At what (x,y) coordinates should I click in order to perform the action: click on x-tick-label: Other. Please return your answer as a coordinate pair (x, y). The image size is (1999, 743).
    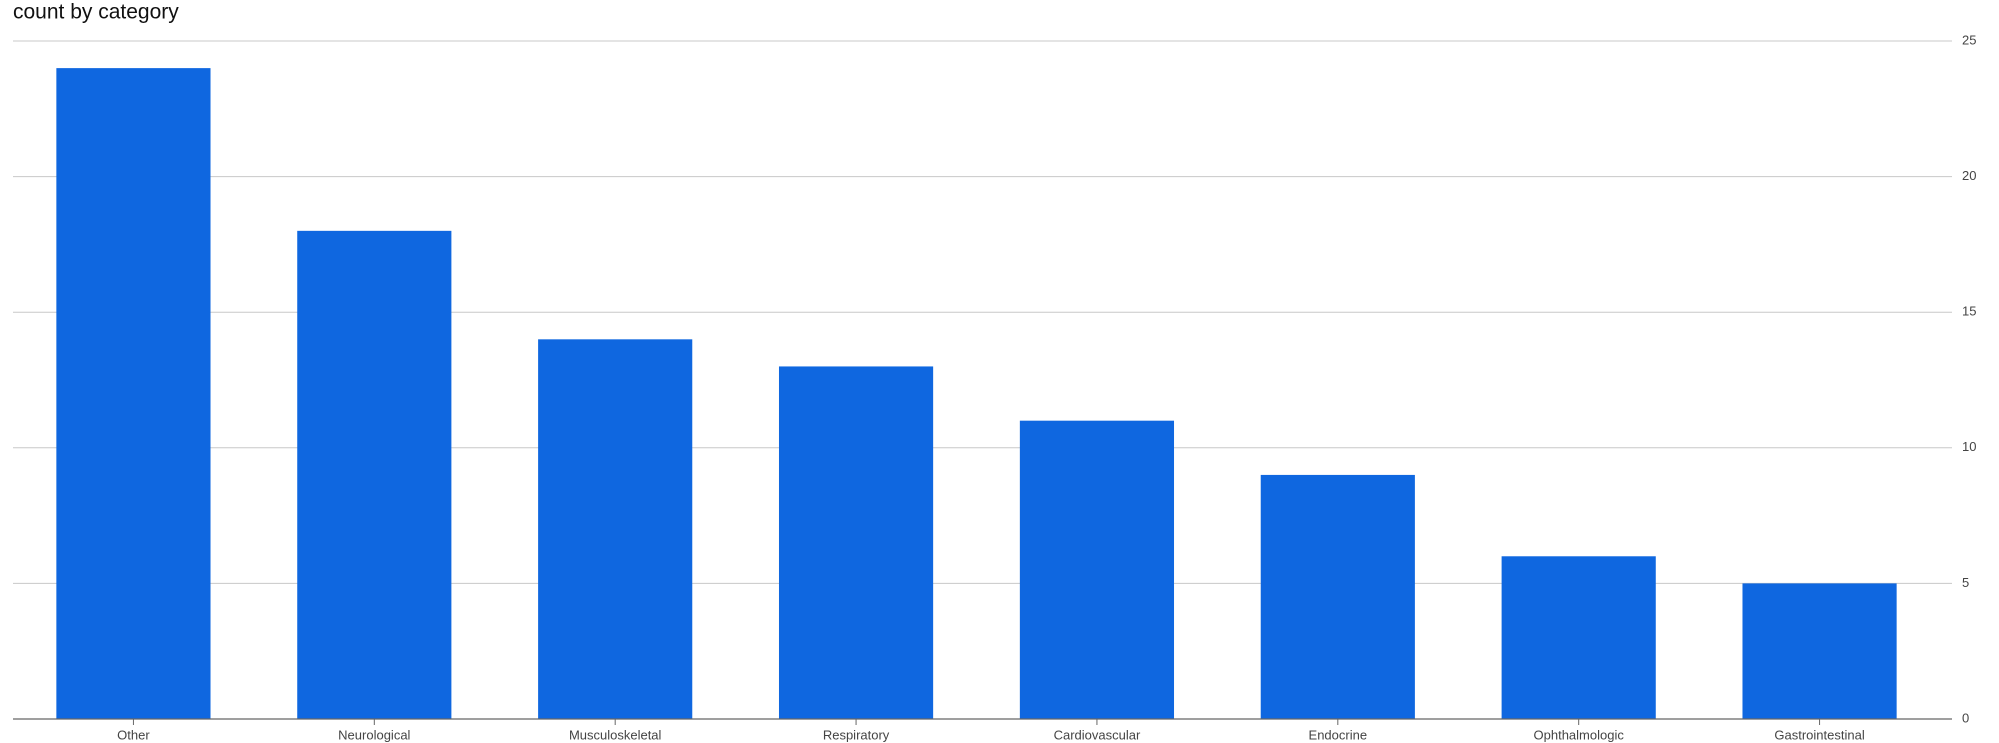
    Looking at the image, I should click on (133, 734).